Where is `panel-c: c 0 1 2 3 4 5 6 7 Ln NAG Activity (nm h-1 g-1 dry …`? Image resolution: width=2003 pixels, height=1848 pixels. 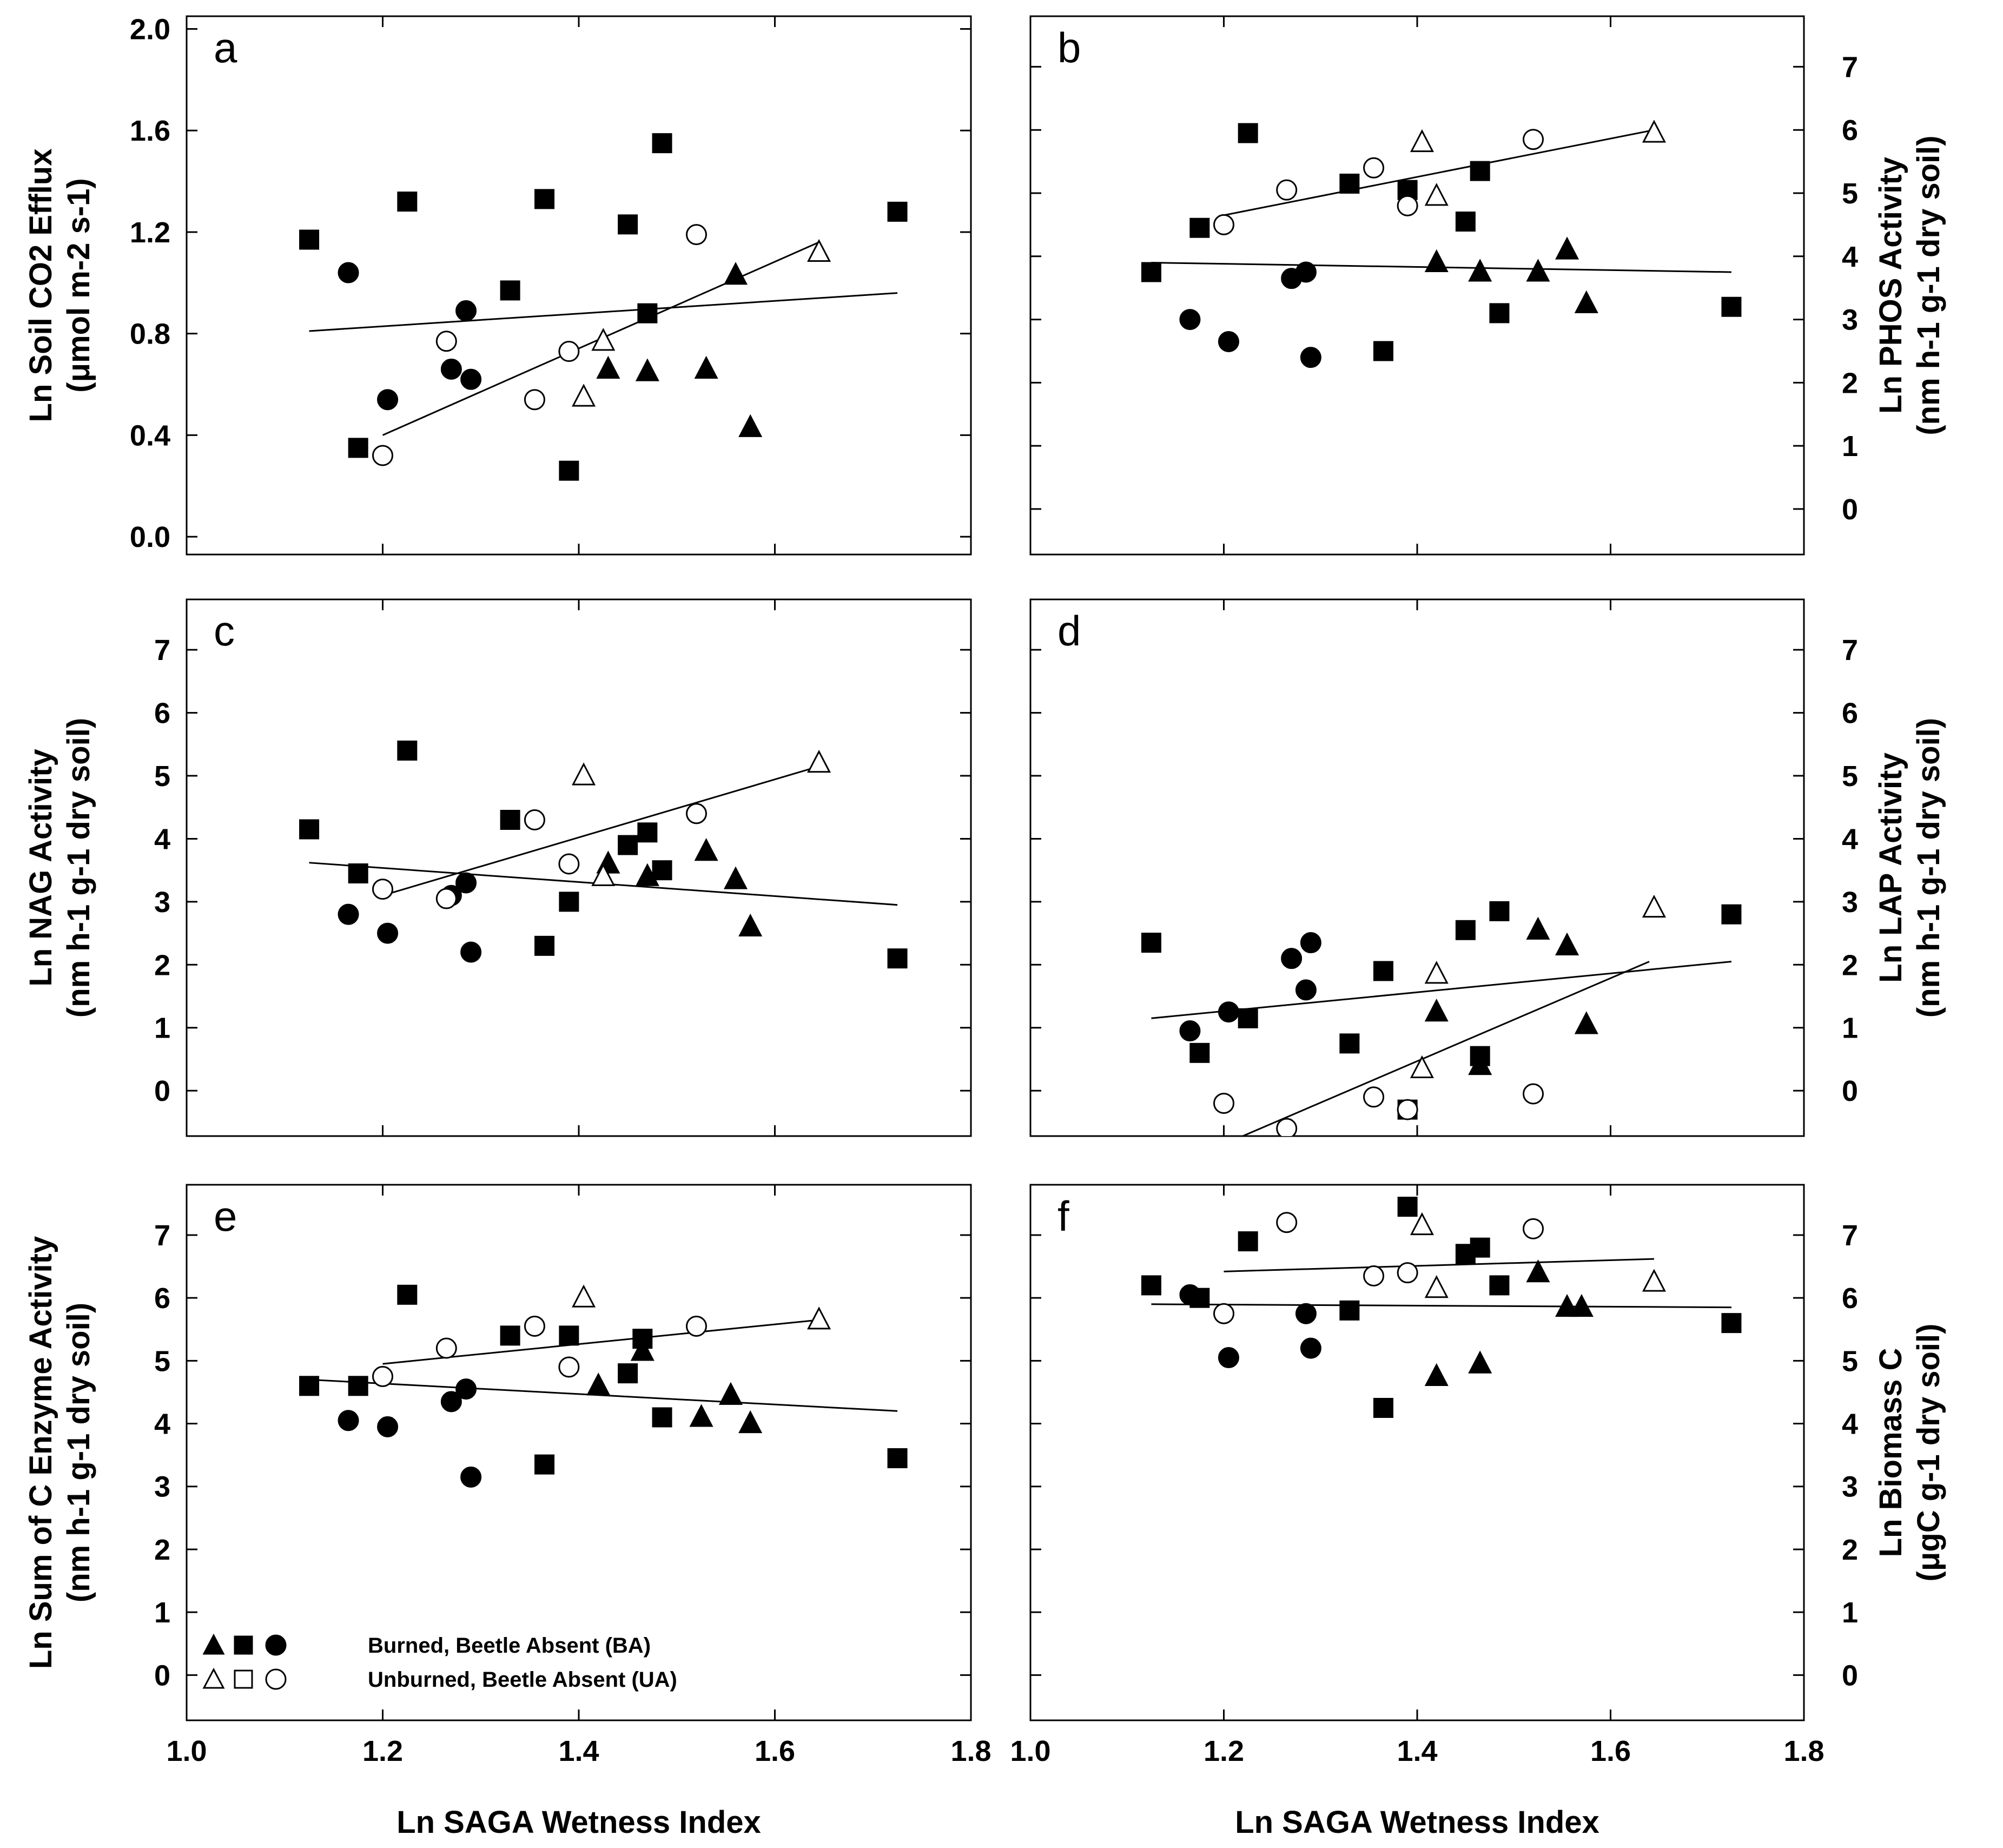
panel-c: c 0 1 2 3 4 5 6 7 Ln NAG Activity (nm h-1 g-1 dry … is located at coordinates (497, 867).